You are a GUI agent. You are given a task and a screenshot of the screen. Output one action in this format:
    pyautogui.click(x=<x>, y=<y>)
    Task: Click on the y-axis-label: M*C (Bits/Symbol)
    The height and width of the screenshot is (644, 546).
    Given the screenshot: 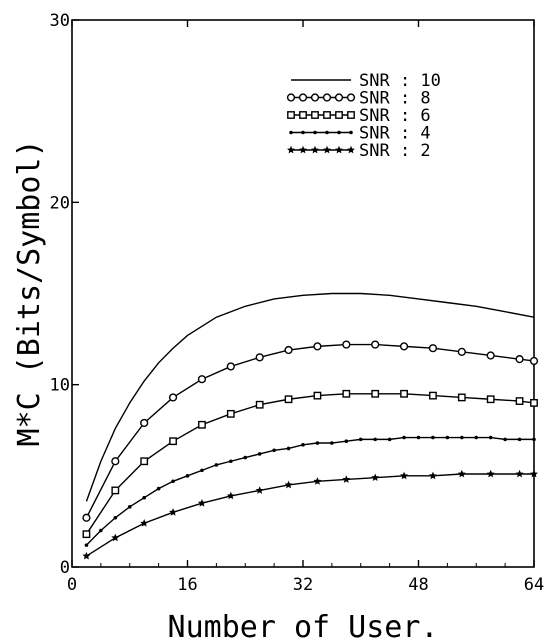 What is the action you would take?
    pyautogui.click(x=29, y=292)
    